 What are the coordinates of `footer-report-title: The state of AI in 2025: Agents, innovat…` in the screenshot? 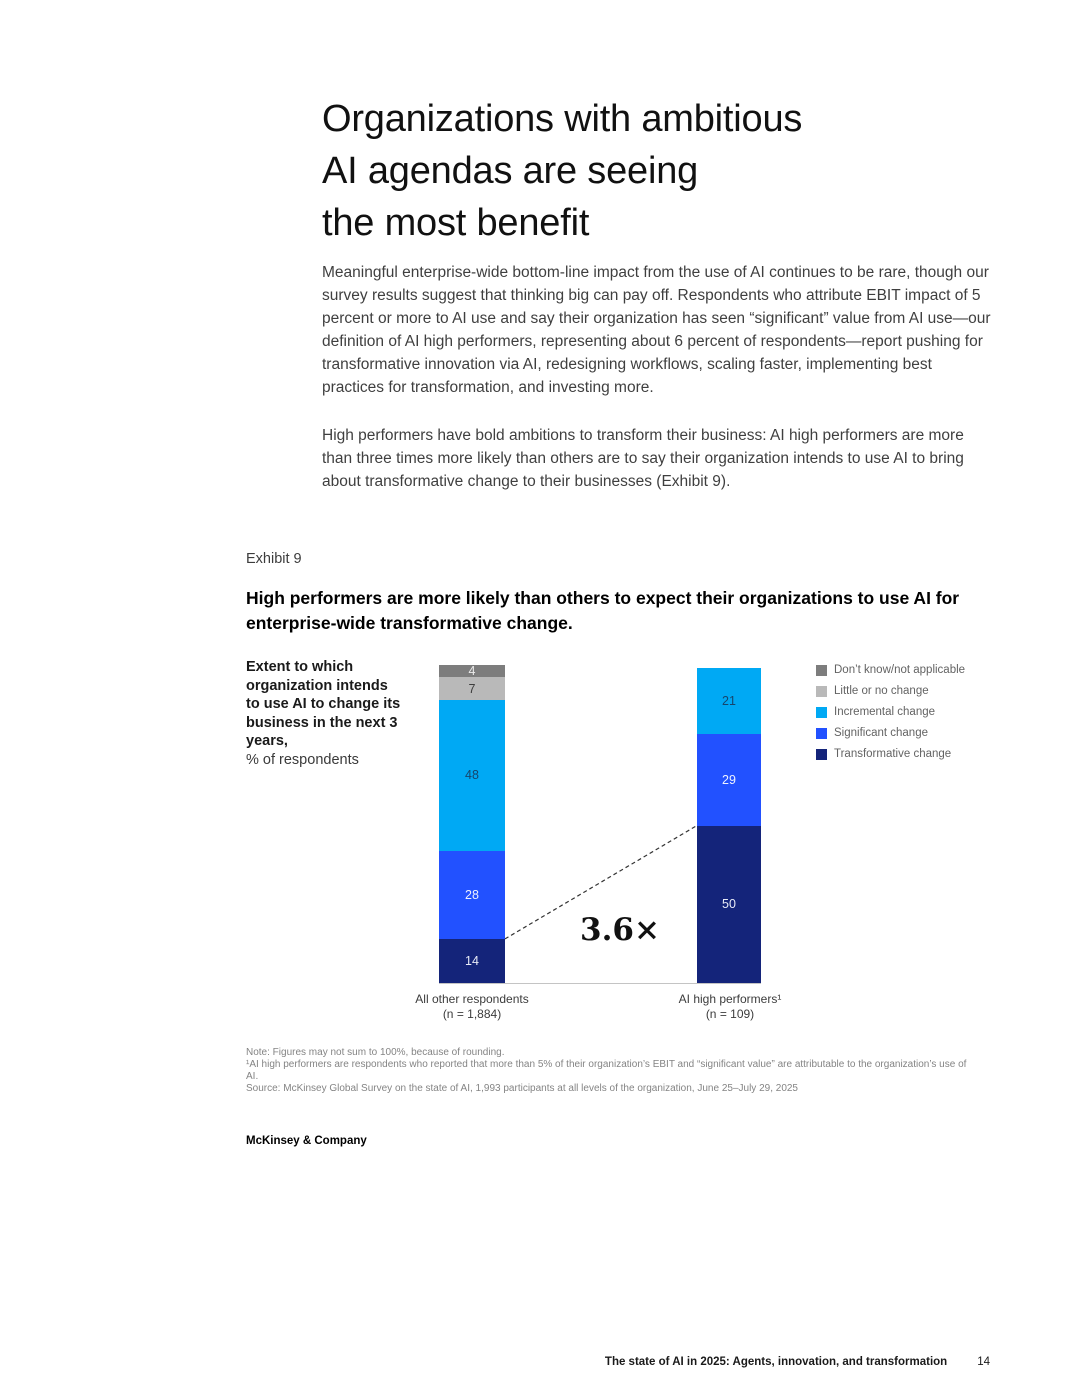 It's located at (776, 1362).